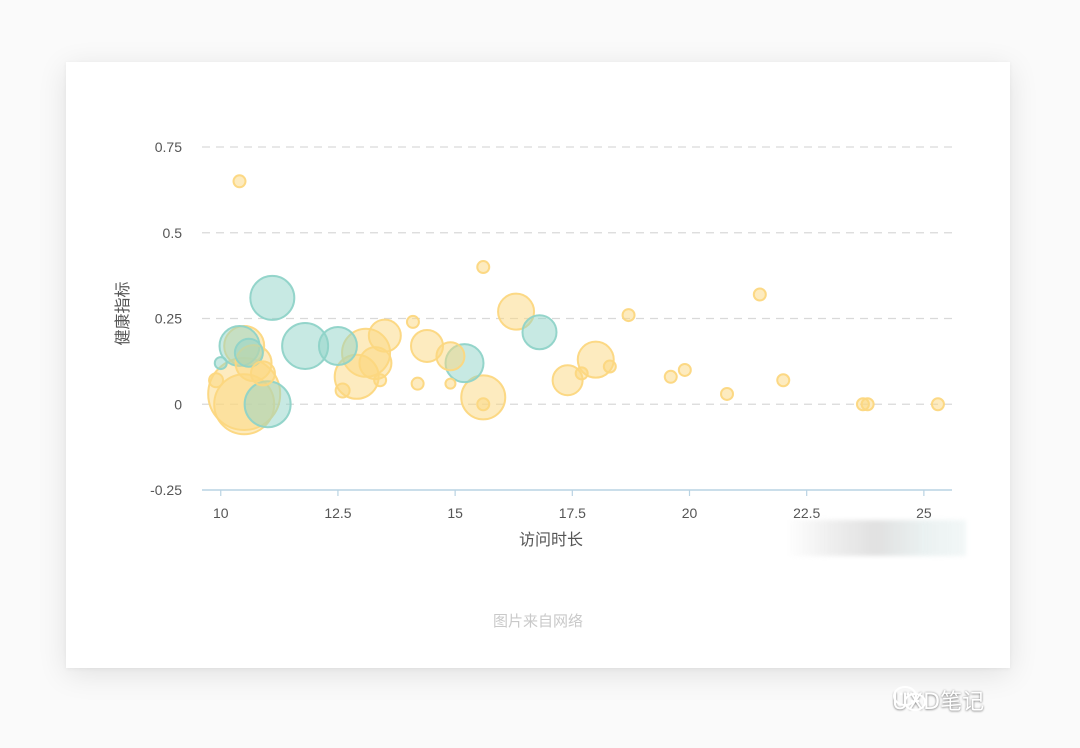  I want to click on x-axis-label: 访问时长, so click(551, 539).